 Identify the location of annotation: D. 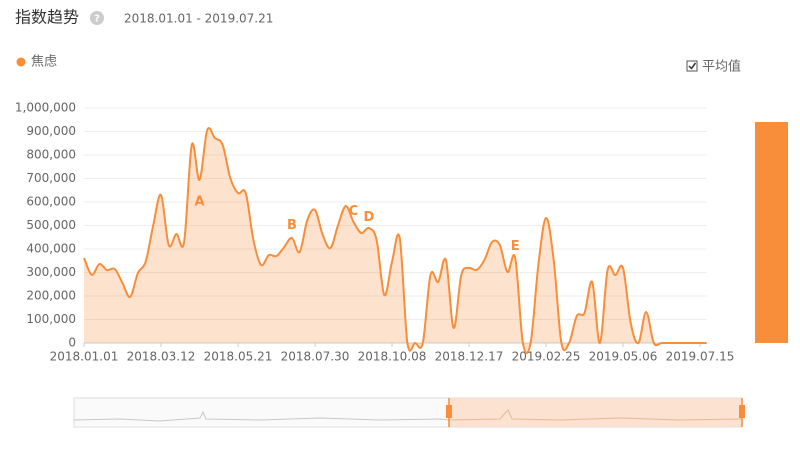
(369, 217).